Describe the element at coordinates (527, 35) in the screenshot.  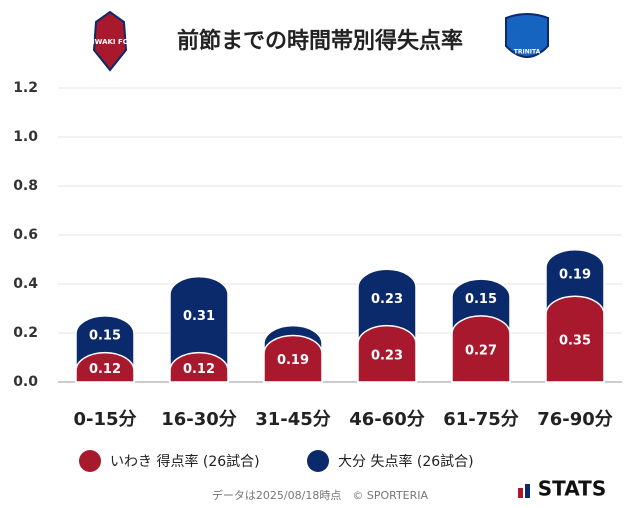
I see `right-logo` at that location.